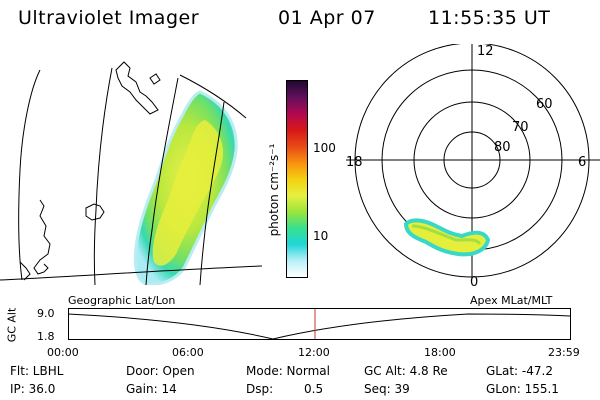 This screenshot has width=600, height=400. I want to click on altitude-frame, so click(319, 324).